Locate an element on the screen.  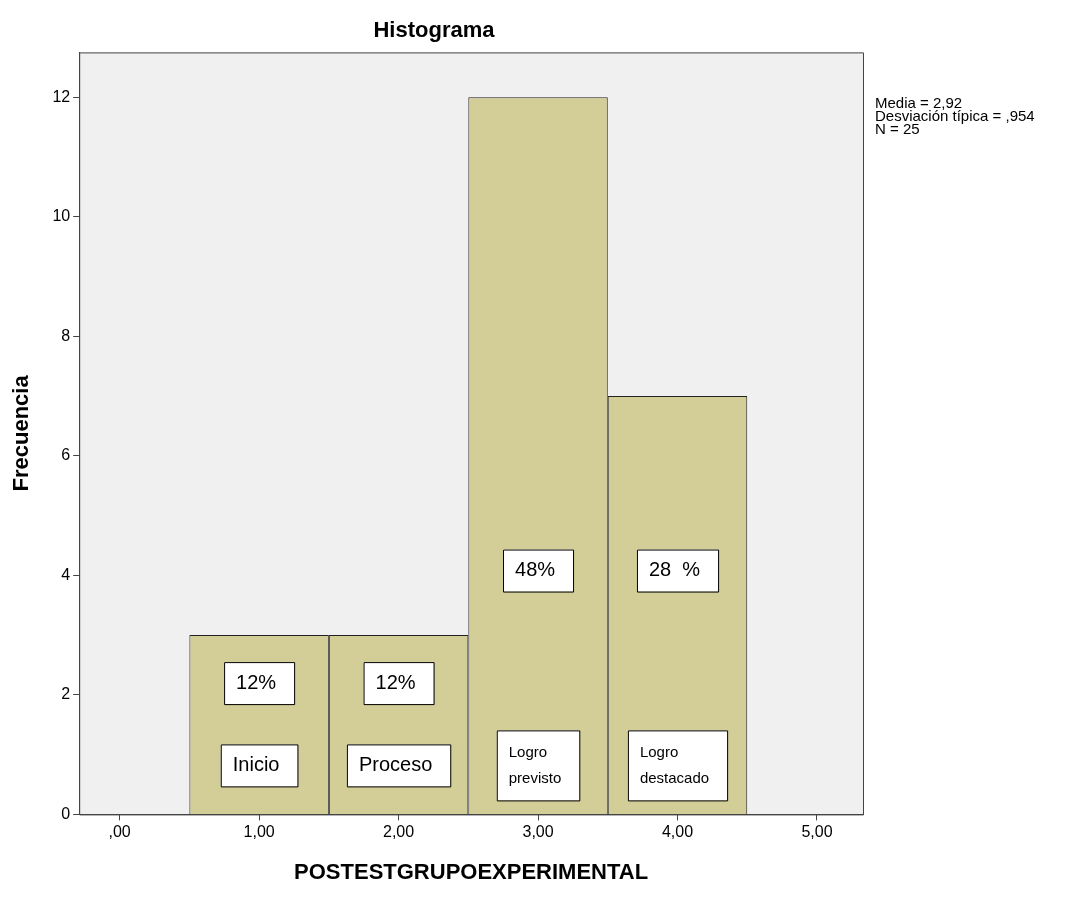
annotation: 28 % is located at coordinates (674, 569).